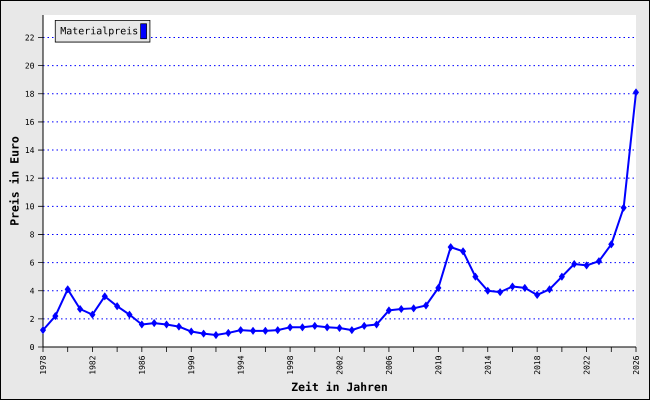 This screenshot has height=400, width=650. What do you see at coordinates (339, 387) in the screenshot?
I see `x-axis-title: Zeit in Jahren` at bounding box center [339, 387].